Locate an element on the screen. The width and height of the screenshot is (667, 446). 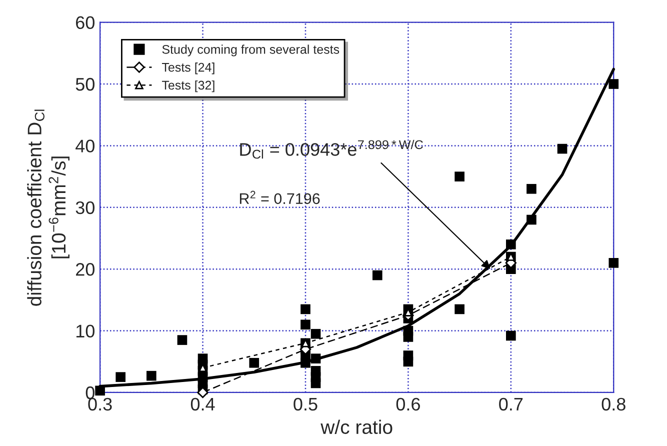
x-tick-label: 0.8 is located at coordinates (614, 404).